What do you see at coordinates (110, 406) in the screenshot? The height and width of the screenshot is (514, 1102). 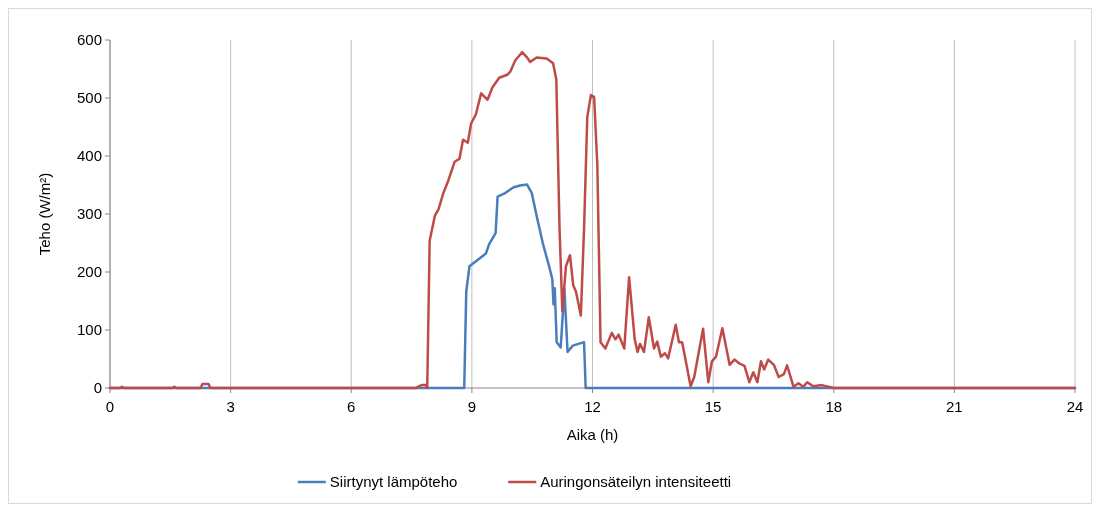 I see `x-tick-label: 0` at bounding box center [110, 406].